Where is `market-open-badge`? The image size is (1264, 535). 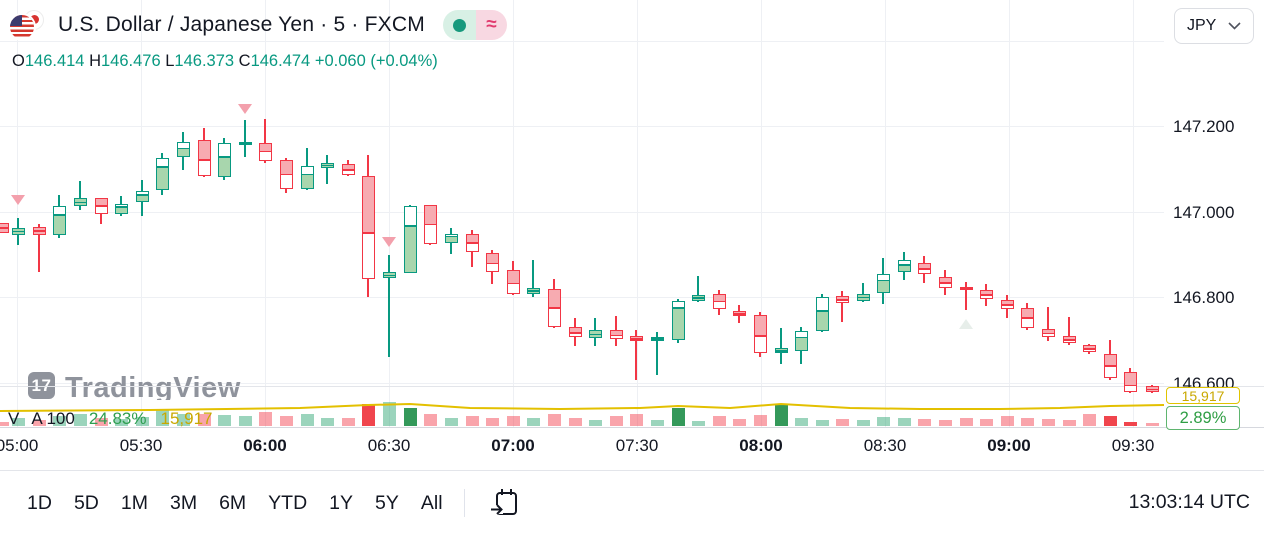 market-open-badge is located at coordinates (459, 25).